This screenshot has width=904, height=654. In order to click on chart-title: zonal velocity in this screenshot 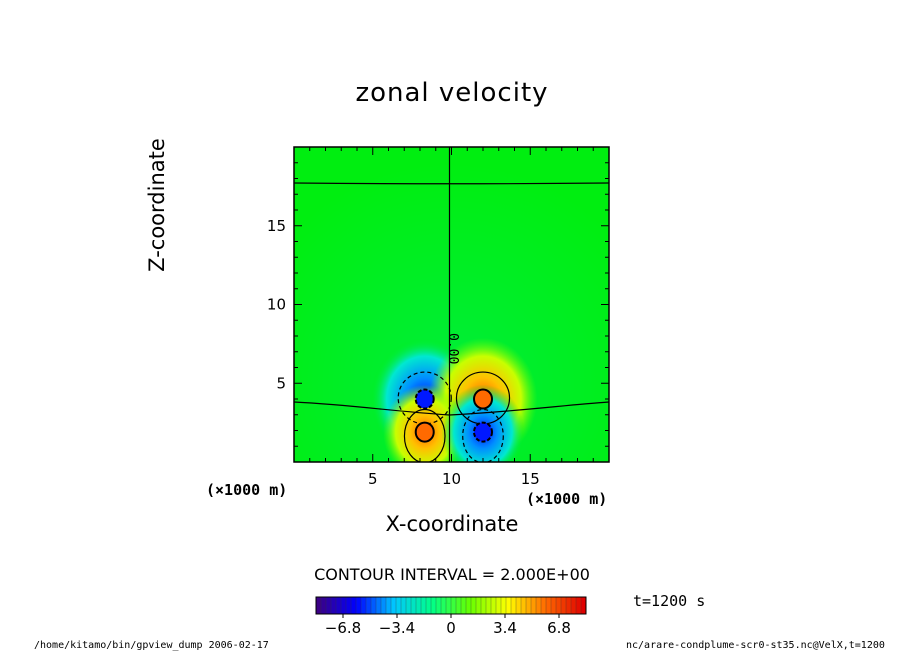, I will do `click(452, 93)`.